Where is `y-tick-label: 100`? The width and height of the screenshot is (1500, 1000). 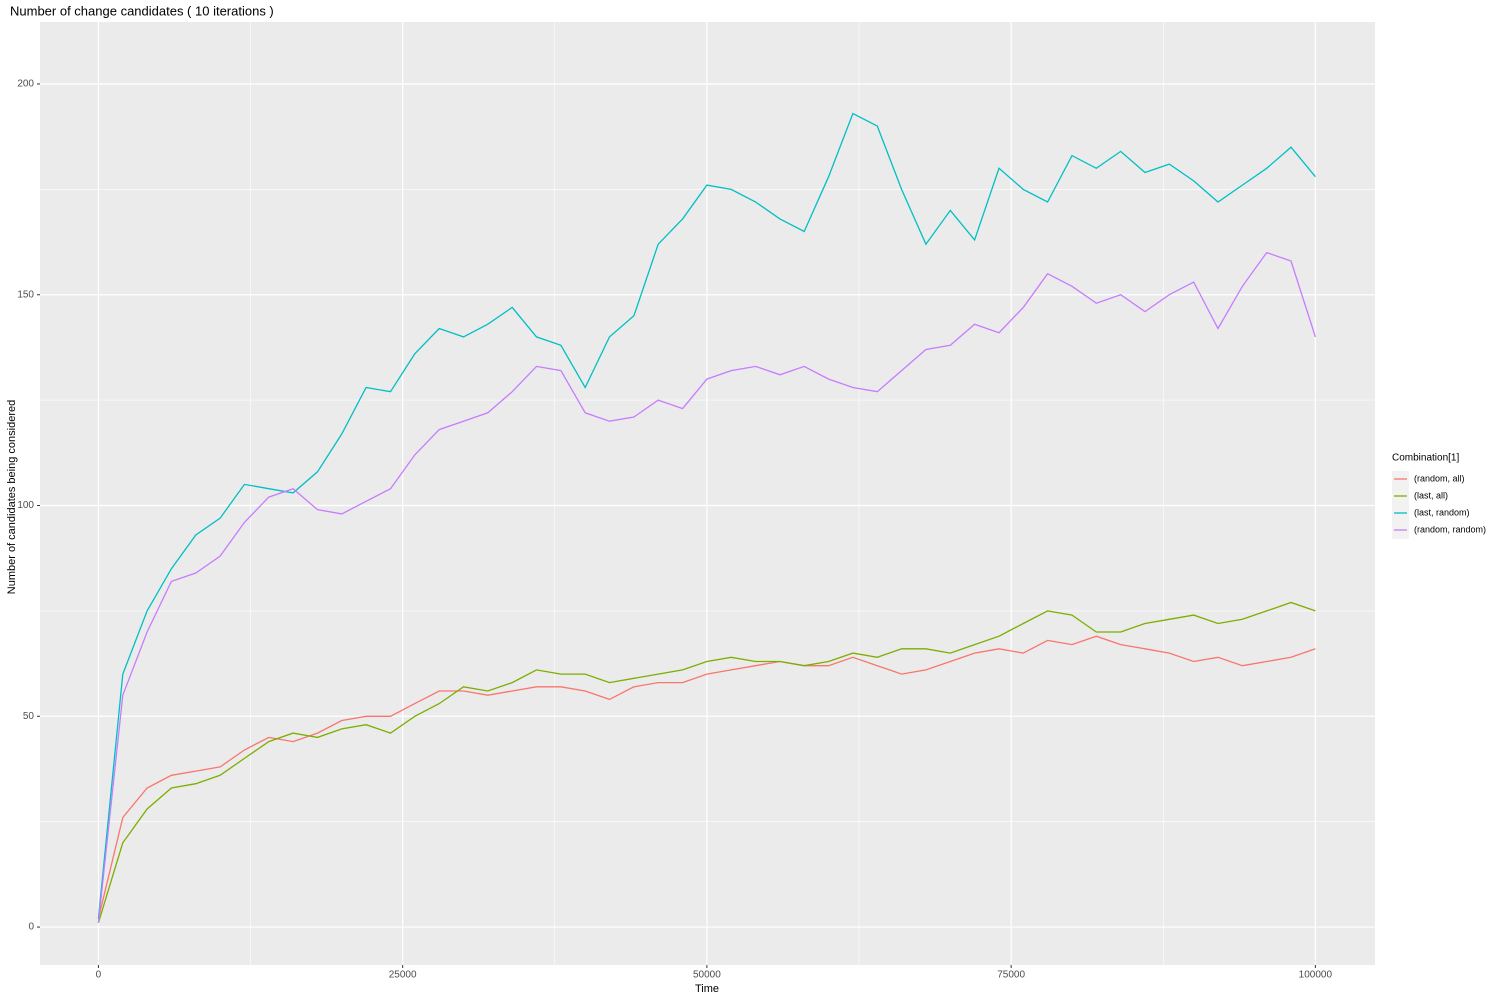
y-tick-label: 100 is located at coordinates (25, 505).